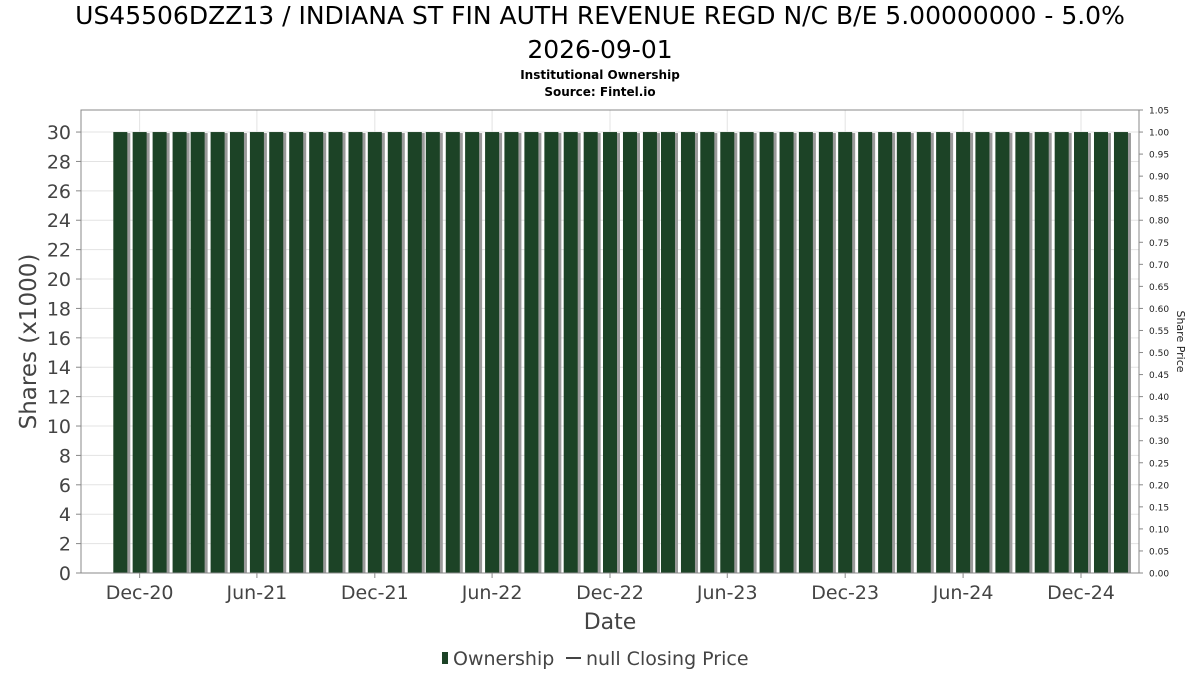 The image size is (1200, 675). Describe the element at coordinates (59, 368) in the screenshot. I see `y-tick-label: 14` at that location.